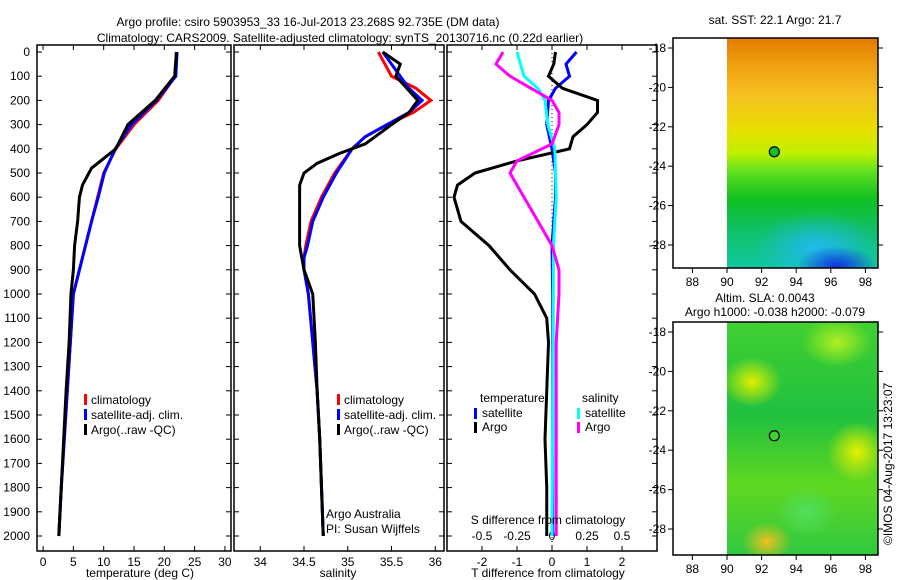  I want to click on x-tick-label: 15, so click(134, 562).